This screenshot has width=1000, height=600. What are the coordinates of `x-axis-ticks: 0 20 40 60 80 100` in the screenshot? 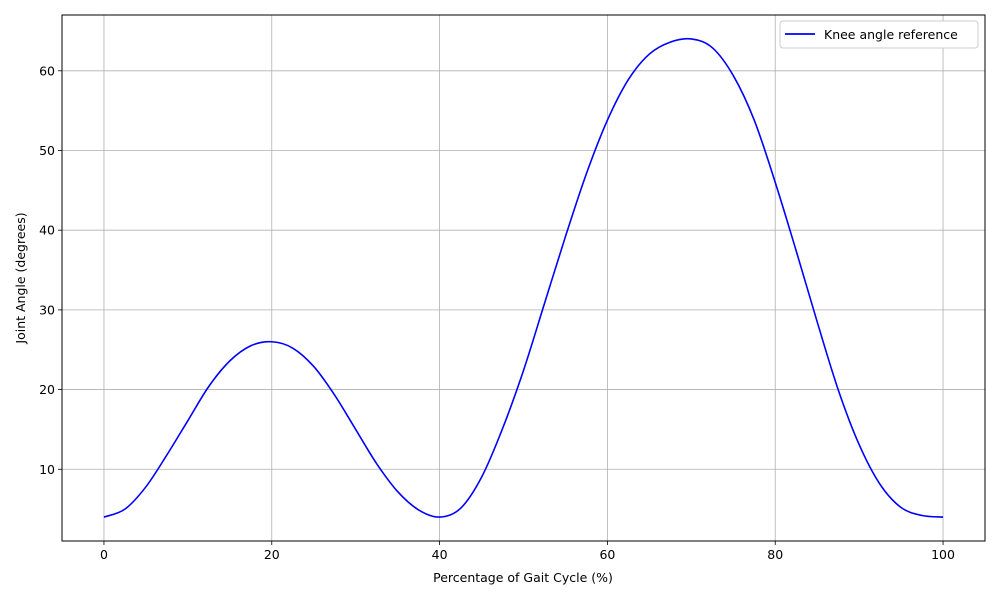 It's located at (527, 551).